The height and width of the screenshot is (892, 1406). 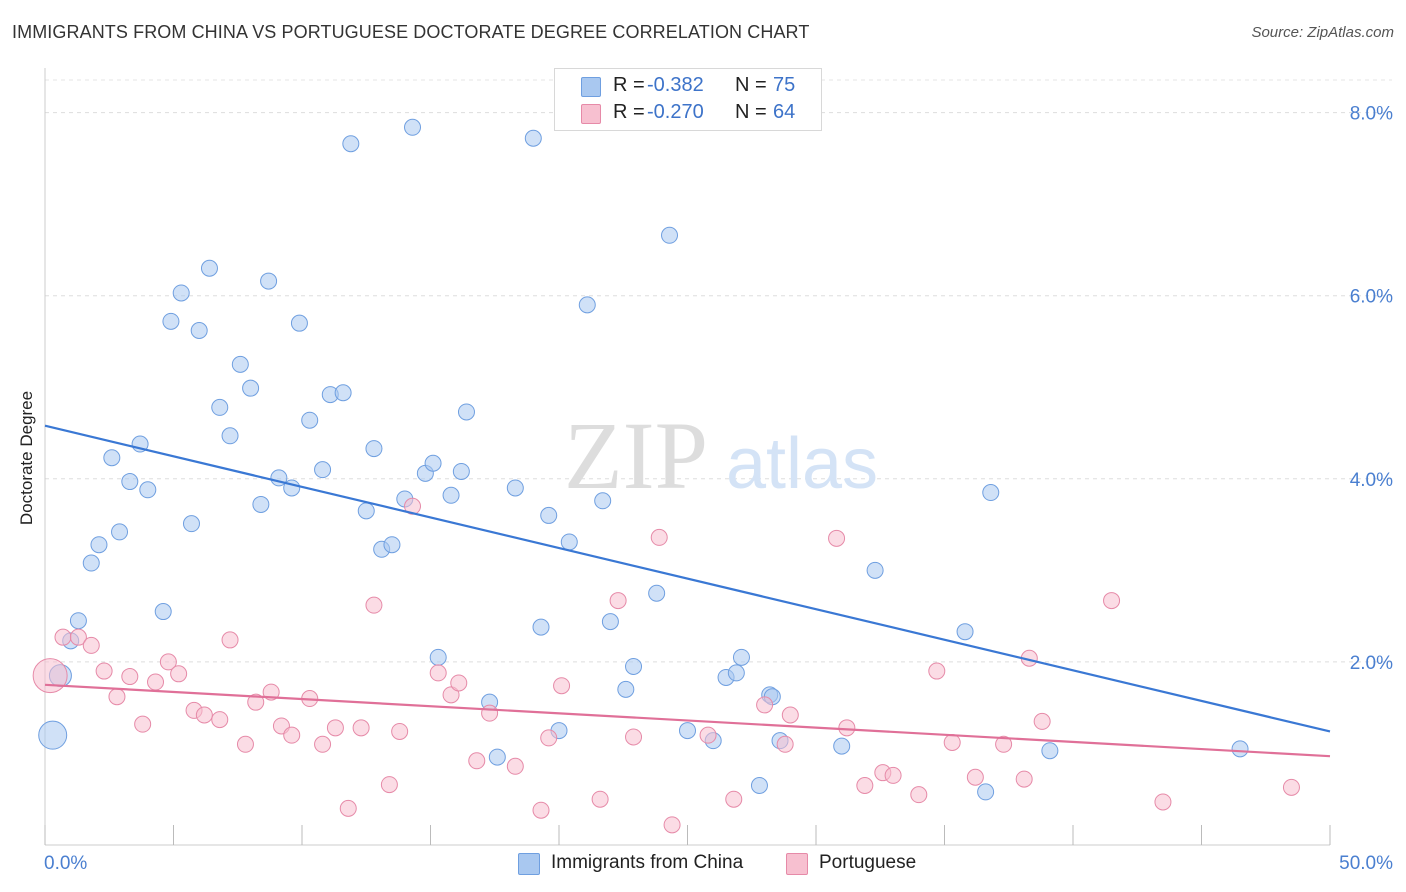 I want to click on r-value: -0.270, so click(x=675, y=112).